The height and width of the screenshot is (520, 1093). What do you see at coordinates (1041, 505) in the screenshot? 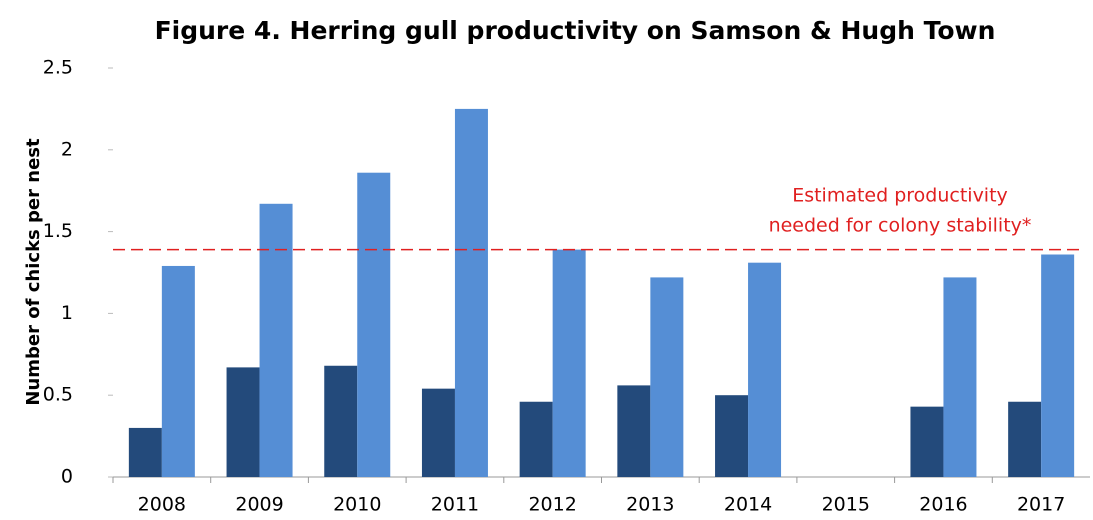
I see `x-tick-label: 2017` at bounding box center [1041, 505].